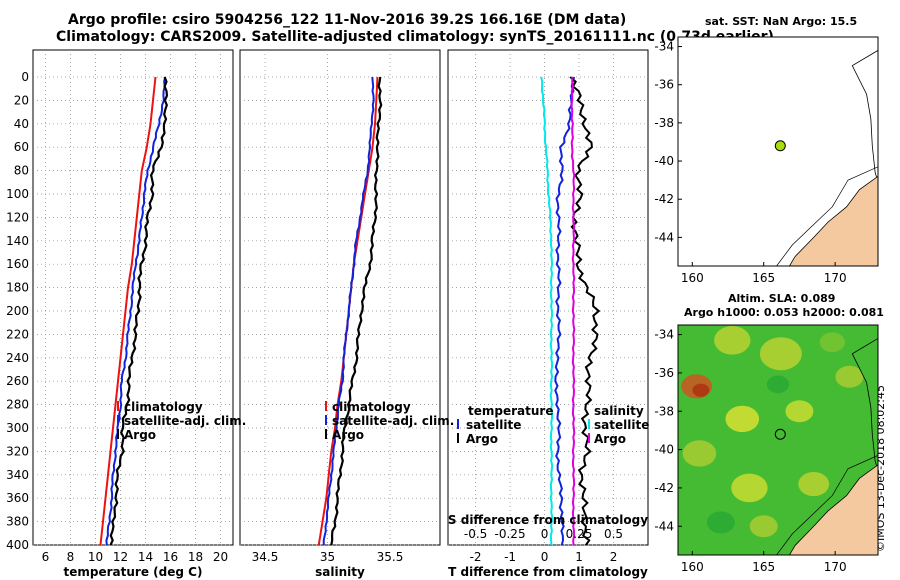  What do you see at coordinates (864, 404) in the screenshot?
I see `sla-map-coast-outline` at bounding box center [864, 404].